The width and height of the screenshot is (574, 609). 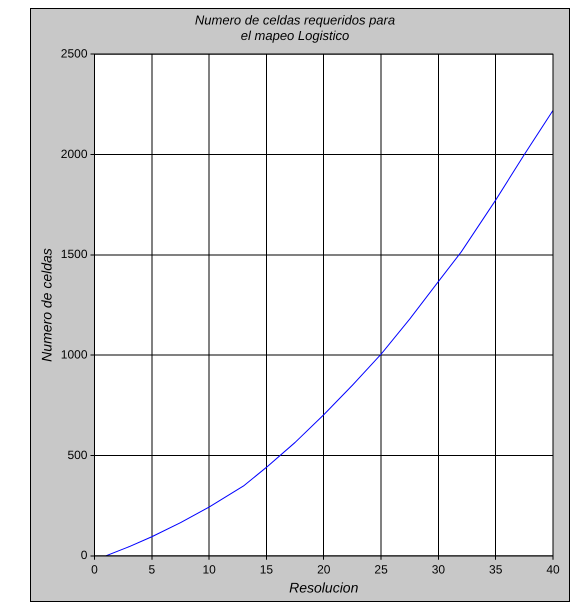 I want to click on y-tick-label: 2500, so click(x=74, y=53).